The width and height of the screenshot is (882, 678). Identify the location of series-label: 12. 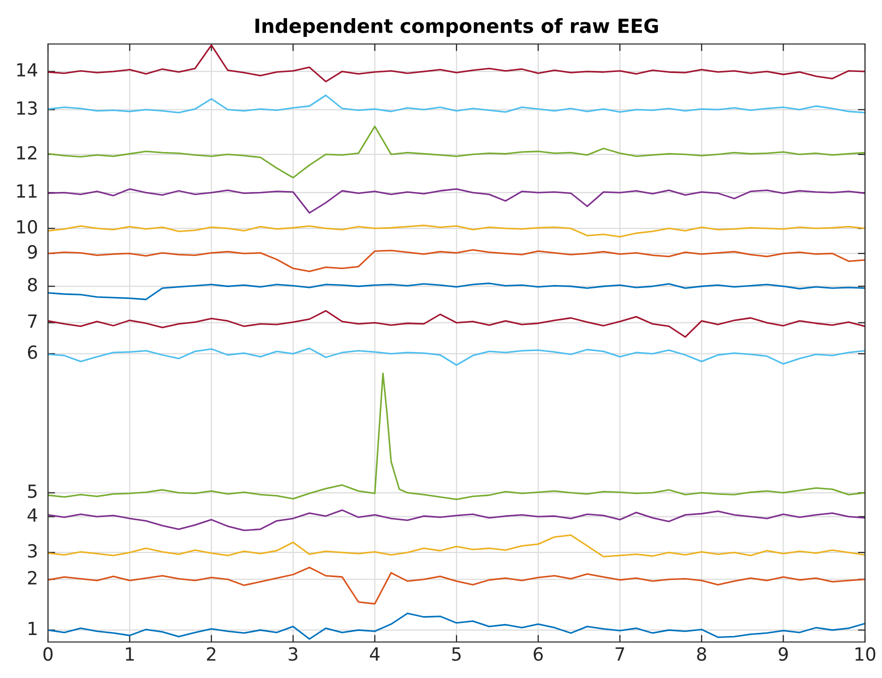
(26, 153).